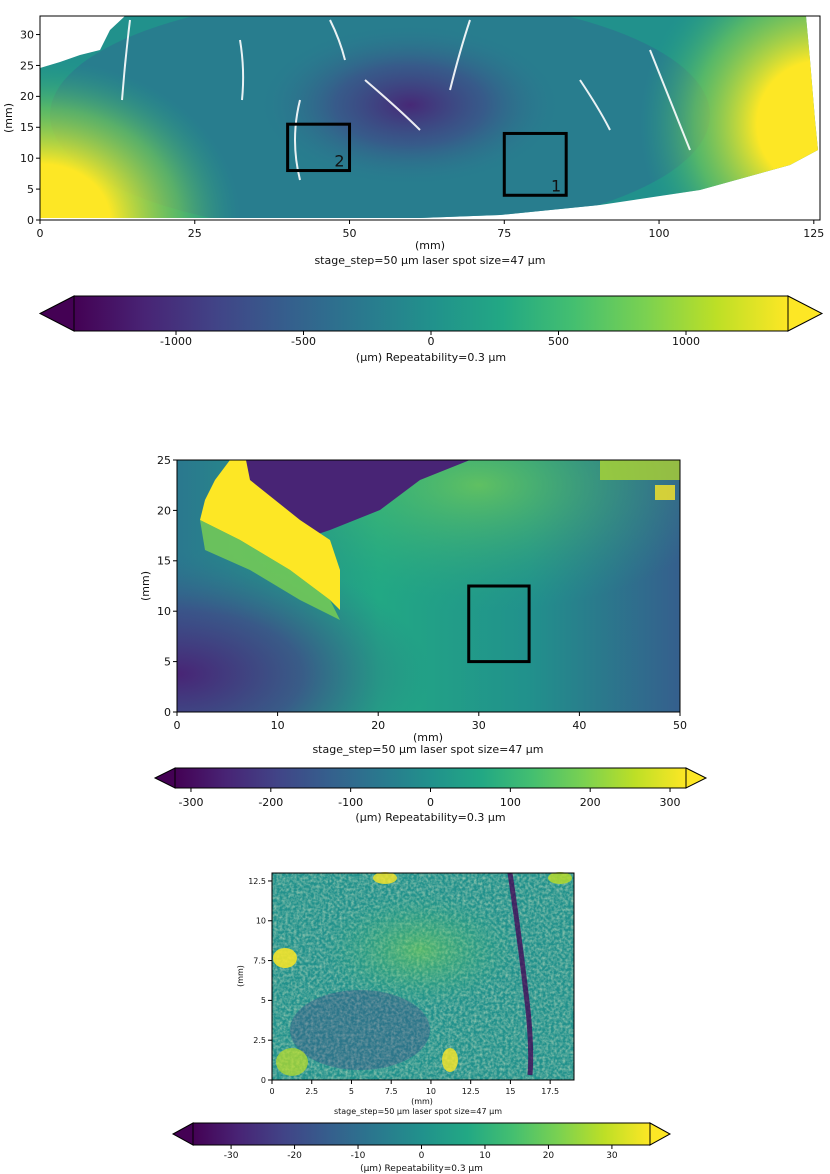 This screenshot has height=1174, width=830. I want to click on middle-region-box, so click(499, 624).